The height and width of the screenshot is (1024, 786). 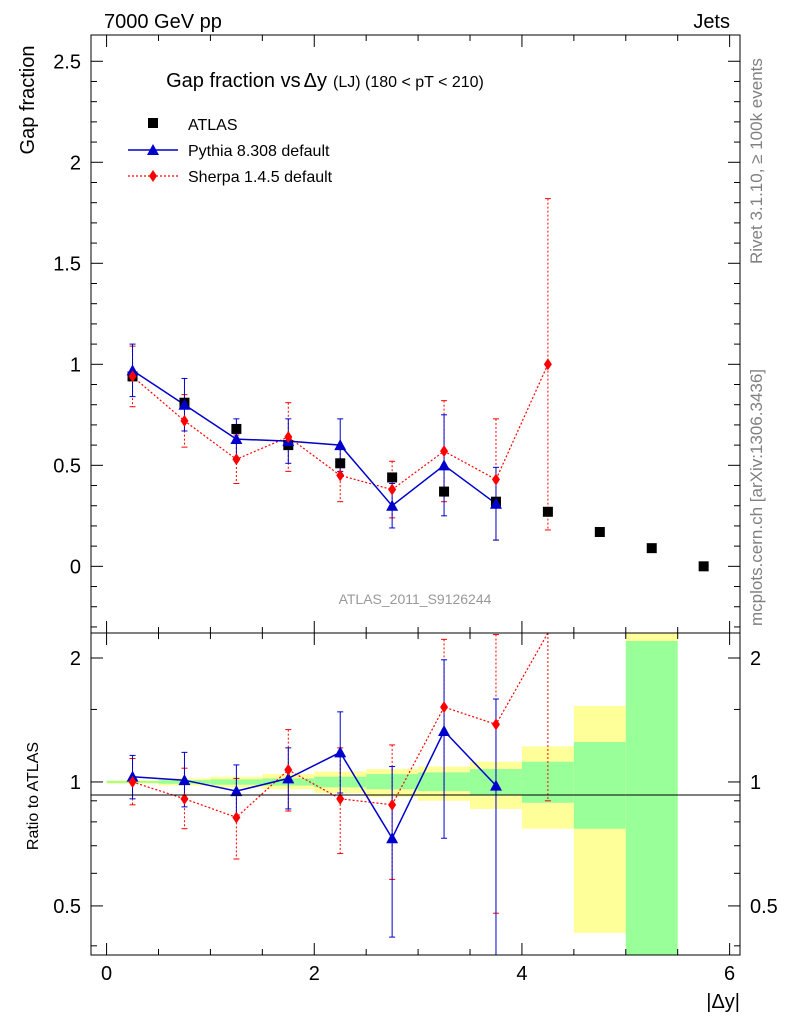 What do you see at coordinates (314, 438) in the screenshot?
I see `pythia-line` at bounding box center [314, 438].